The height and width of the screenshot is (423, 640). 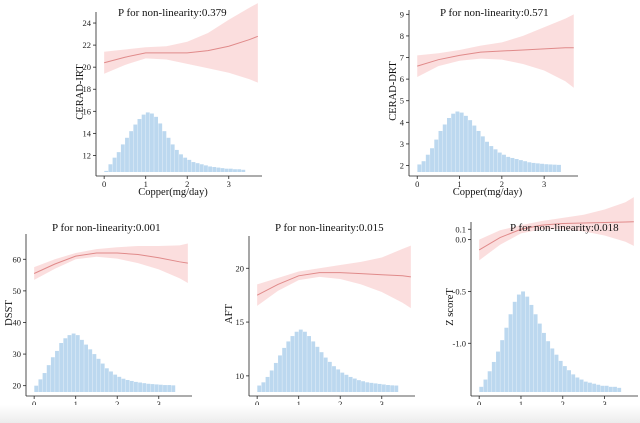 I want to click on bottom-edge-shade, so click(x=320, y=414).